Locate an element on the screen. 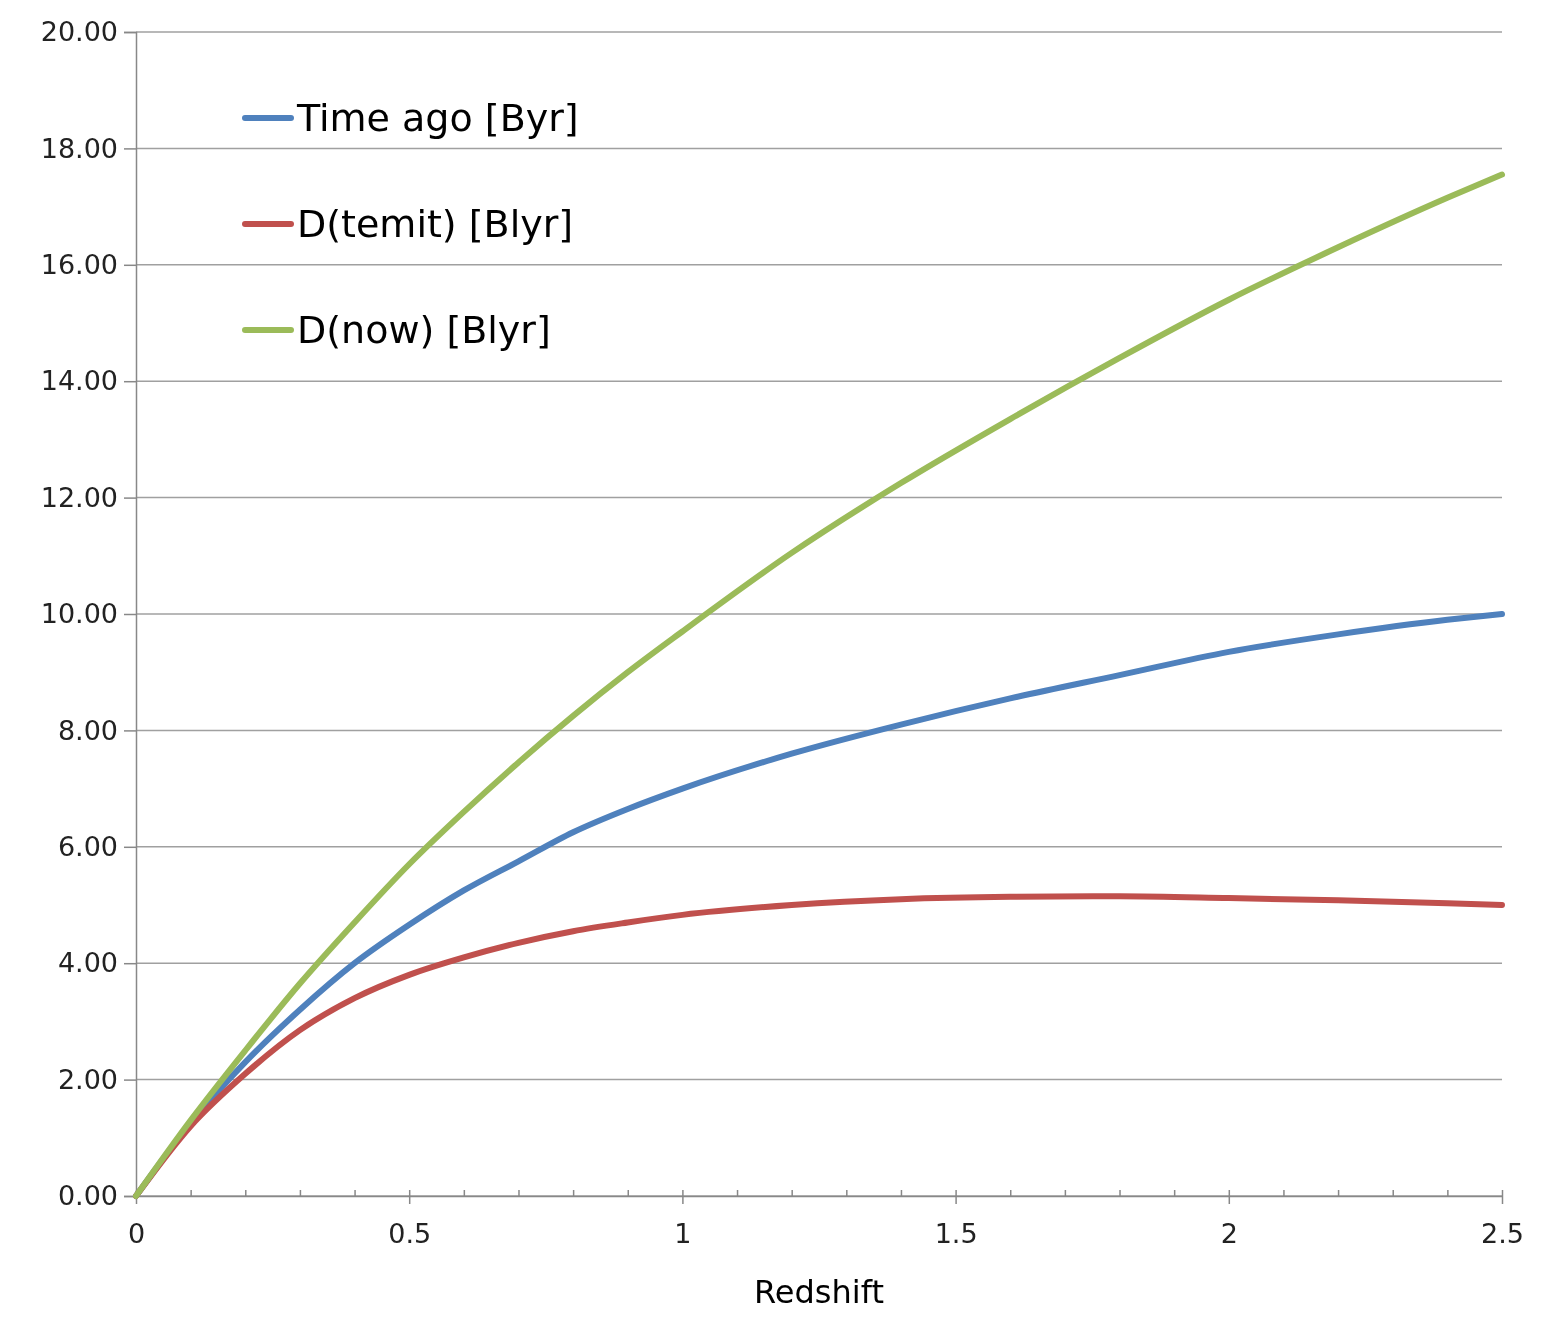  y-tick-label: 4.00 is located at coordinates (87, 963).